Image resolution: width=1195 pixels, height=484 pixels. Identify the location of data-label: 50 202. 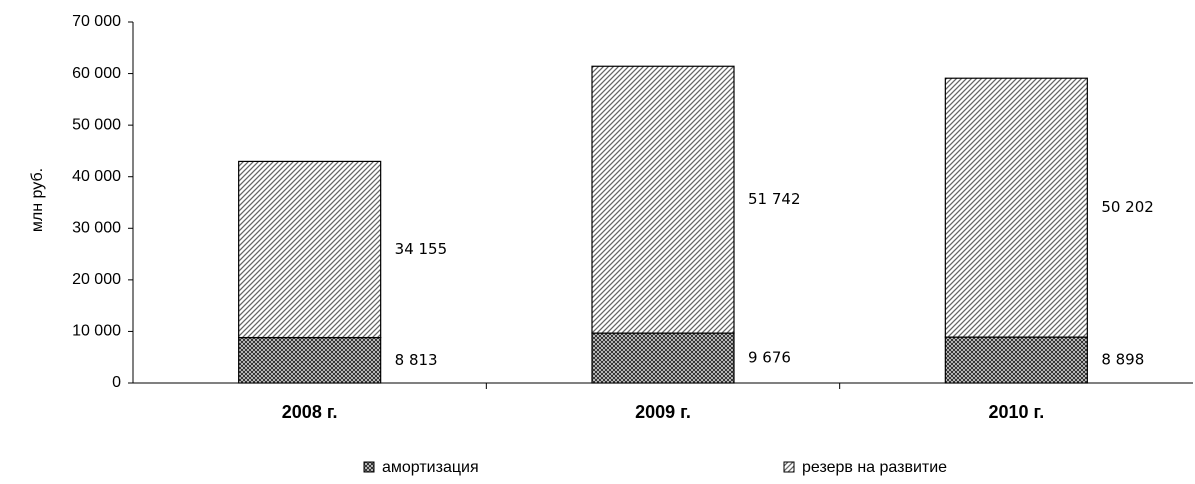
(1127, 207).